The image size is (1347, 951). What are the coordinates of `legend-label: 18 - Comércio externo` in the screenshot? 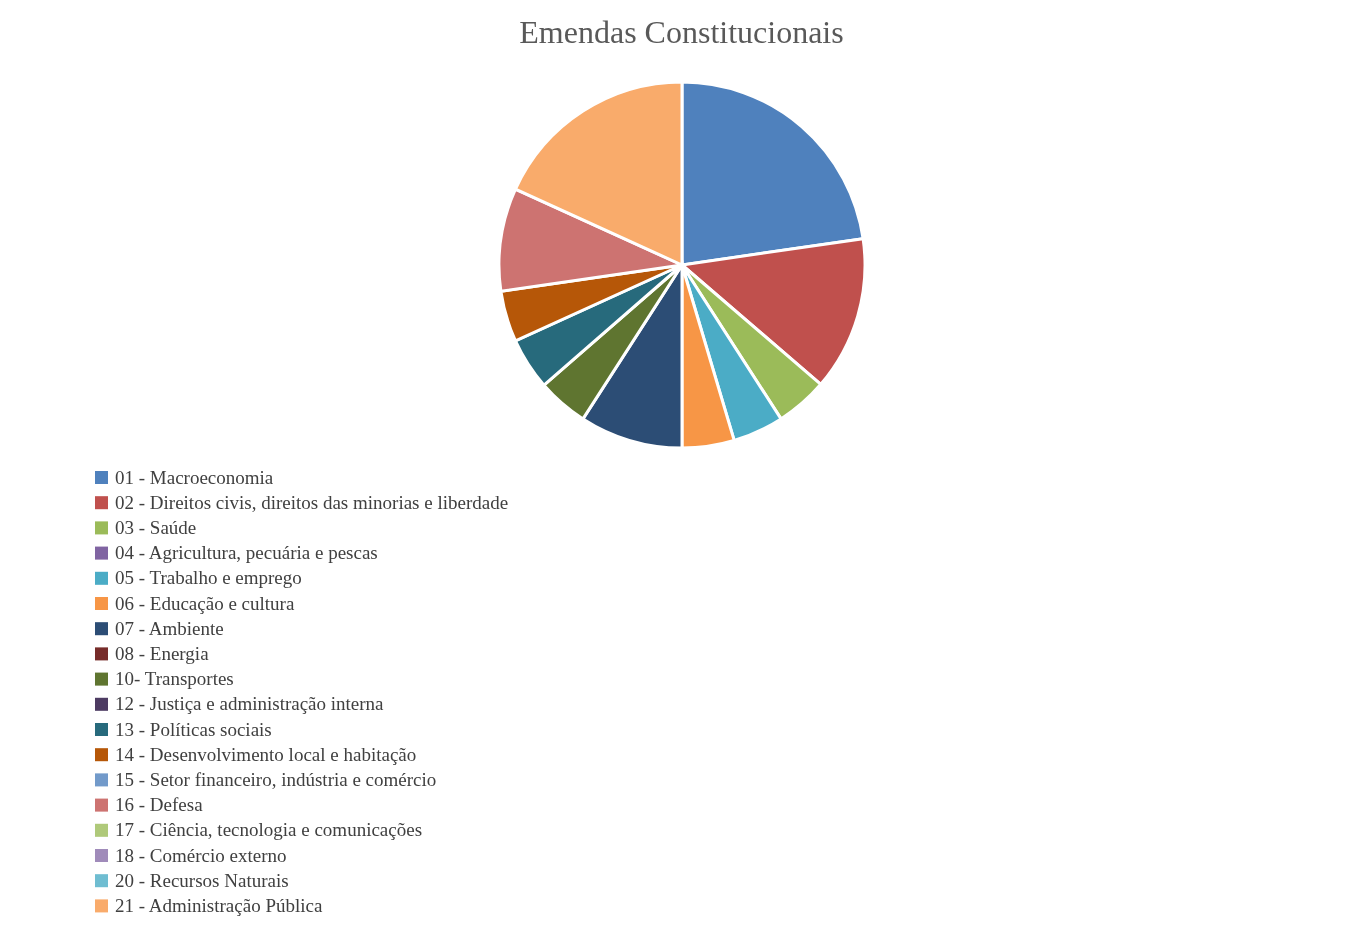 It's located at (201, 855).